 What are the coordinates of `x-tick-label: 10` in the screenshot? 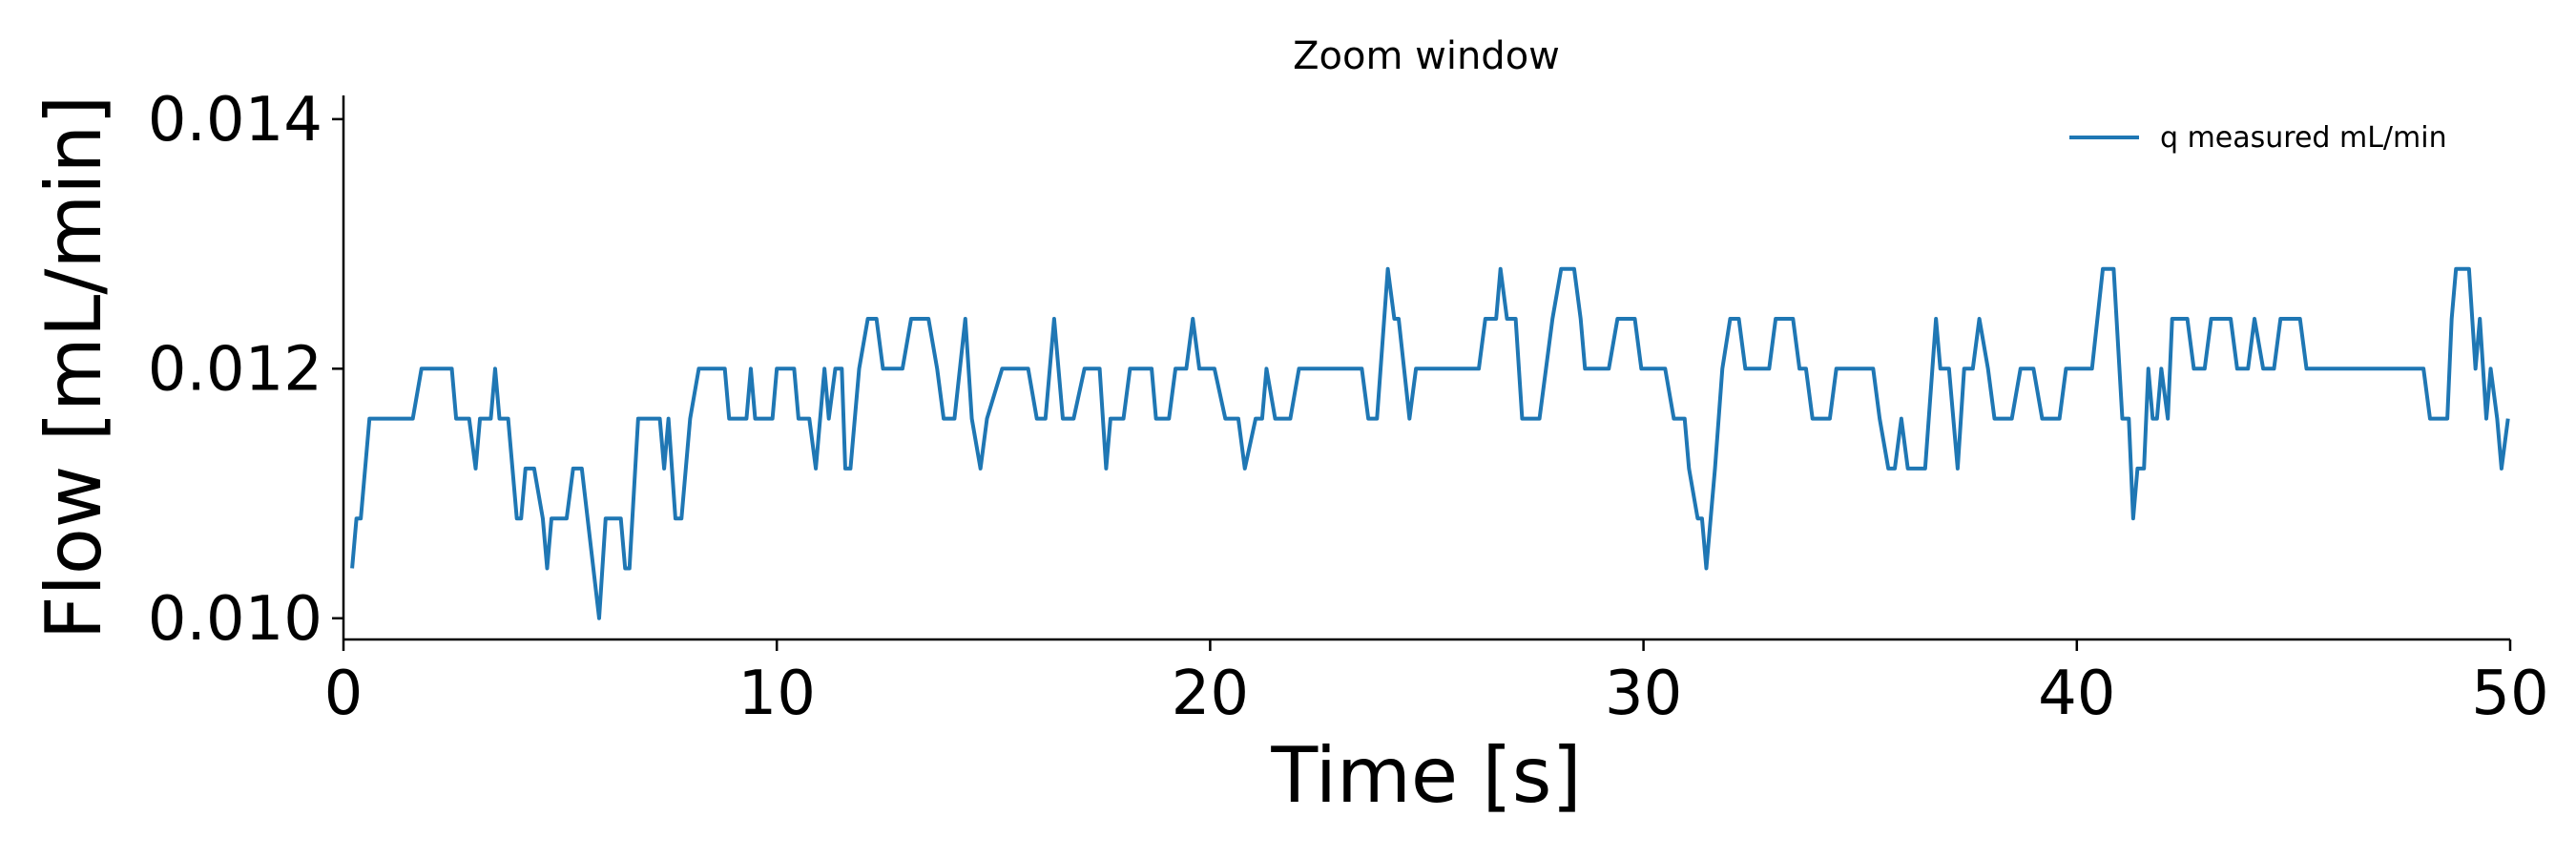 It's located at (776, 694).